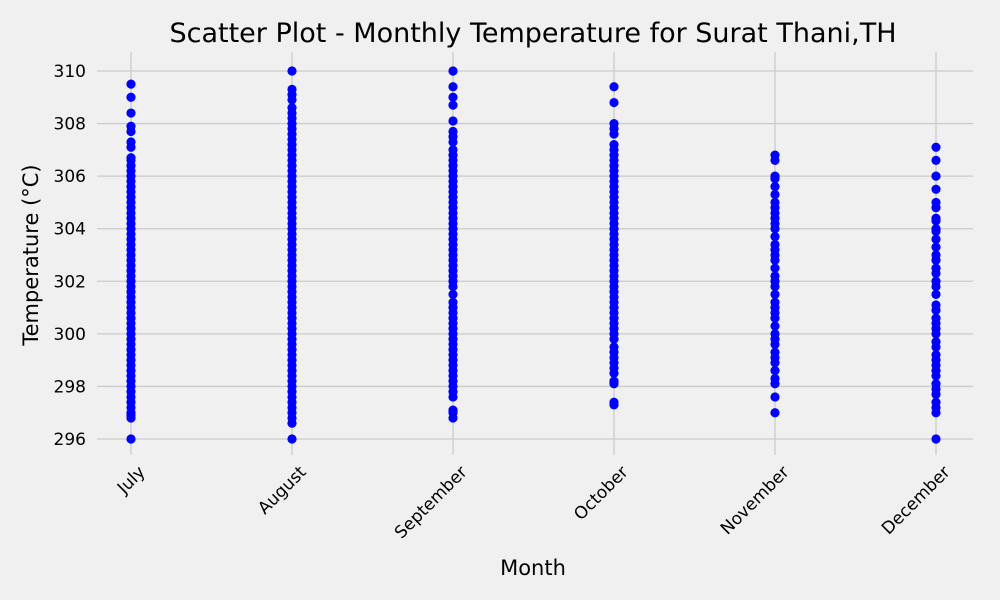 The height and width of the screenshot is (600, 1000). Describe the element at coordinates (70, 177) in the screenshot. I see `y-tick-label: 306` at that location.